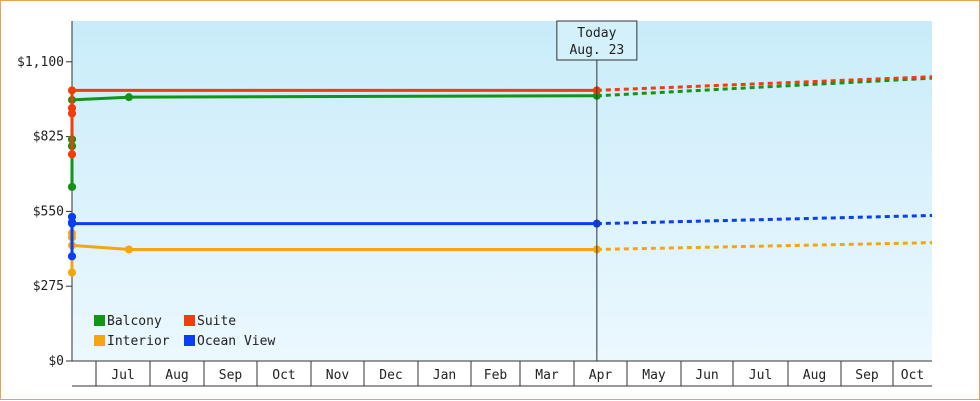 The image size is (980, 401). What do you see at coordinates (597, 190) in the screenshot?
I see `today-marker: Today Aug. 23` at bounding box center [597, 190].